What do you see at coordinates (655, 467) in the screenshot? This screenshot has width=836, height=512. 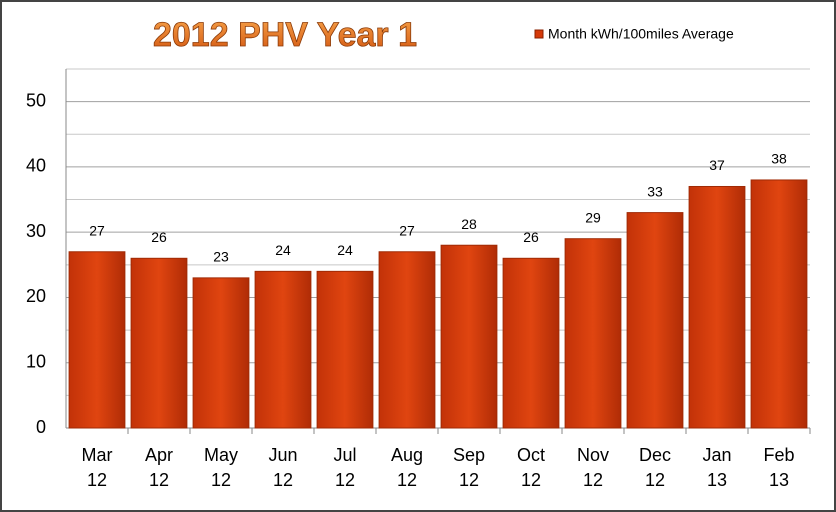 I see `x-tick-label: Dec 12` at bounding box center [655, 467].